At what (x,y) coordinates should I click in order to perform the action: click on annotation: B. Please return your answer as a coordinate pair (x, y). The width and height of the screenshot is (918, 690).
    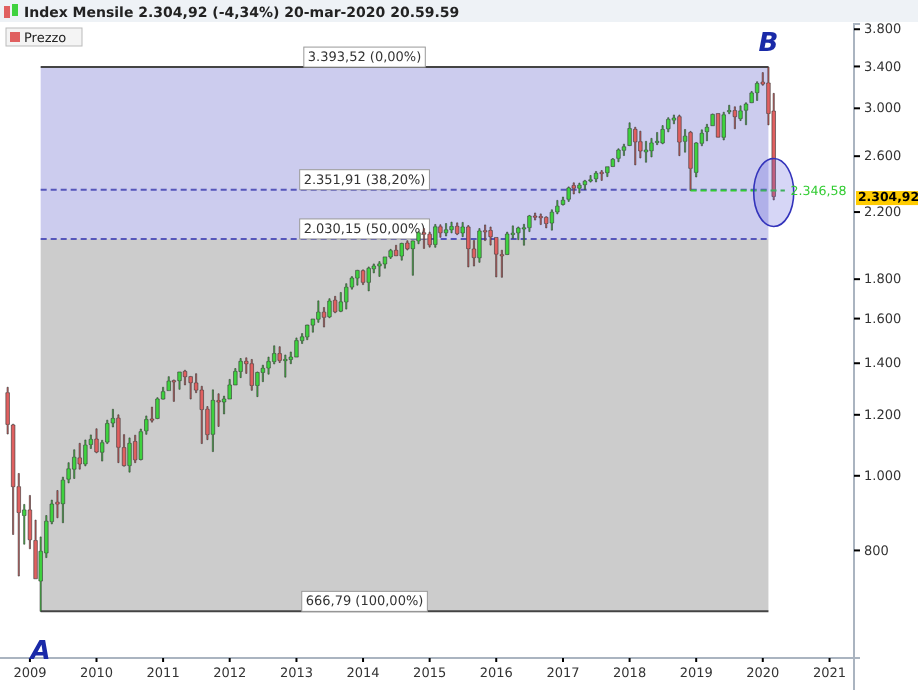
    Looking at the image, I should click on (768, 44).